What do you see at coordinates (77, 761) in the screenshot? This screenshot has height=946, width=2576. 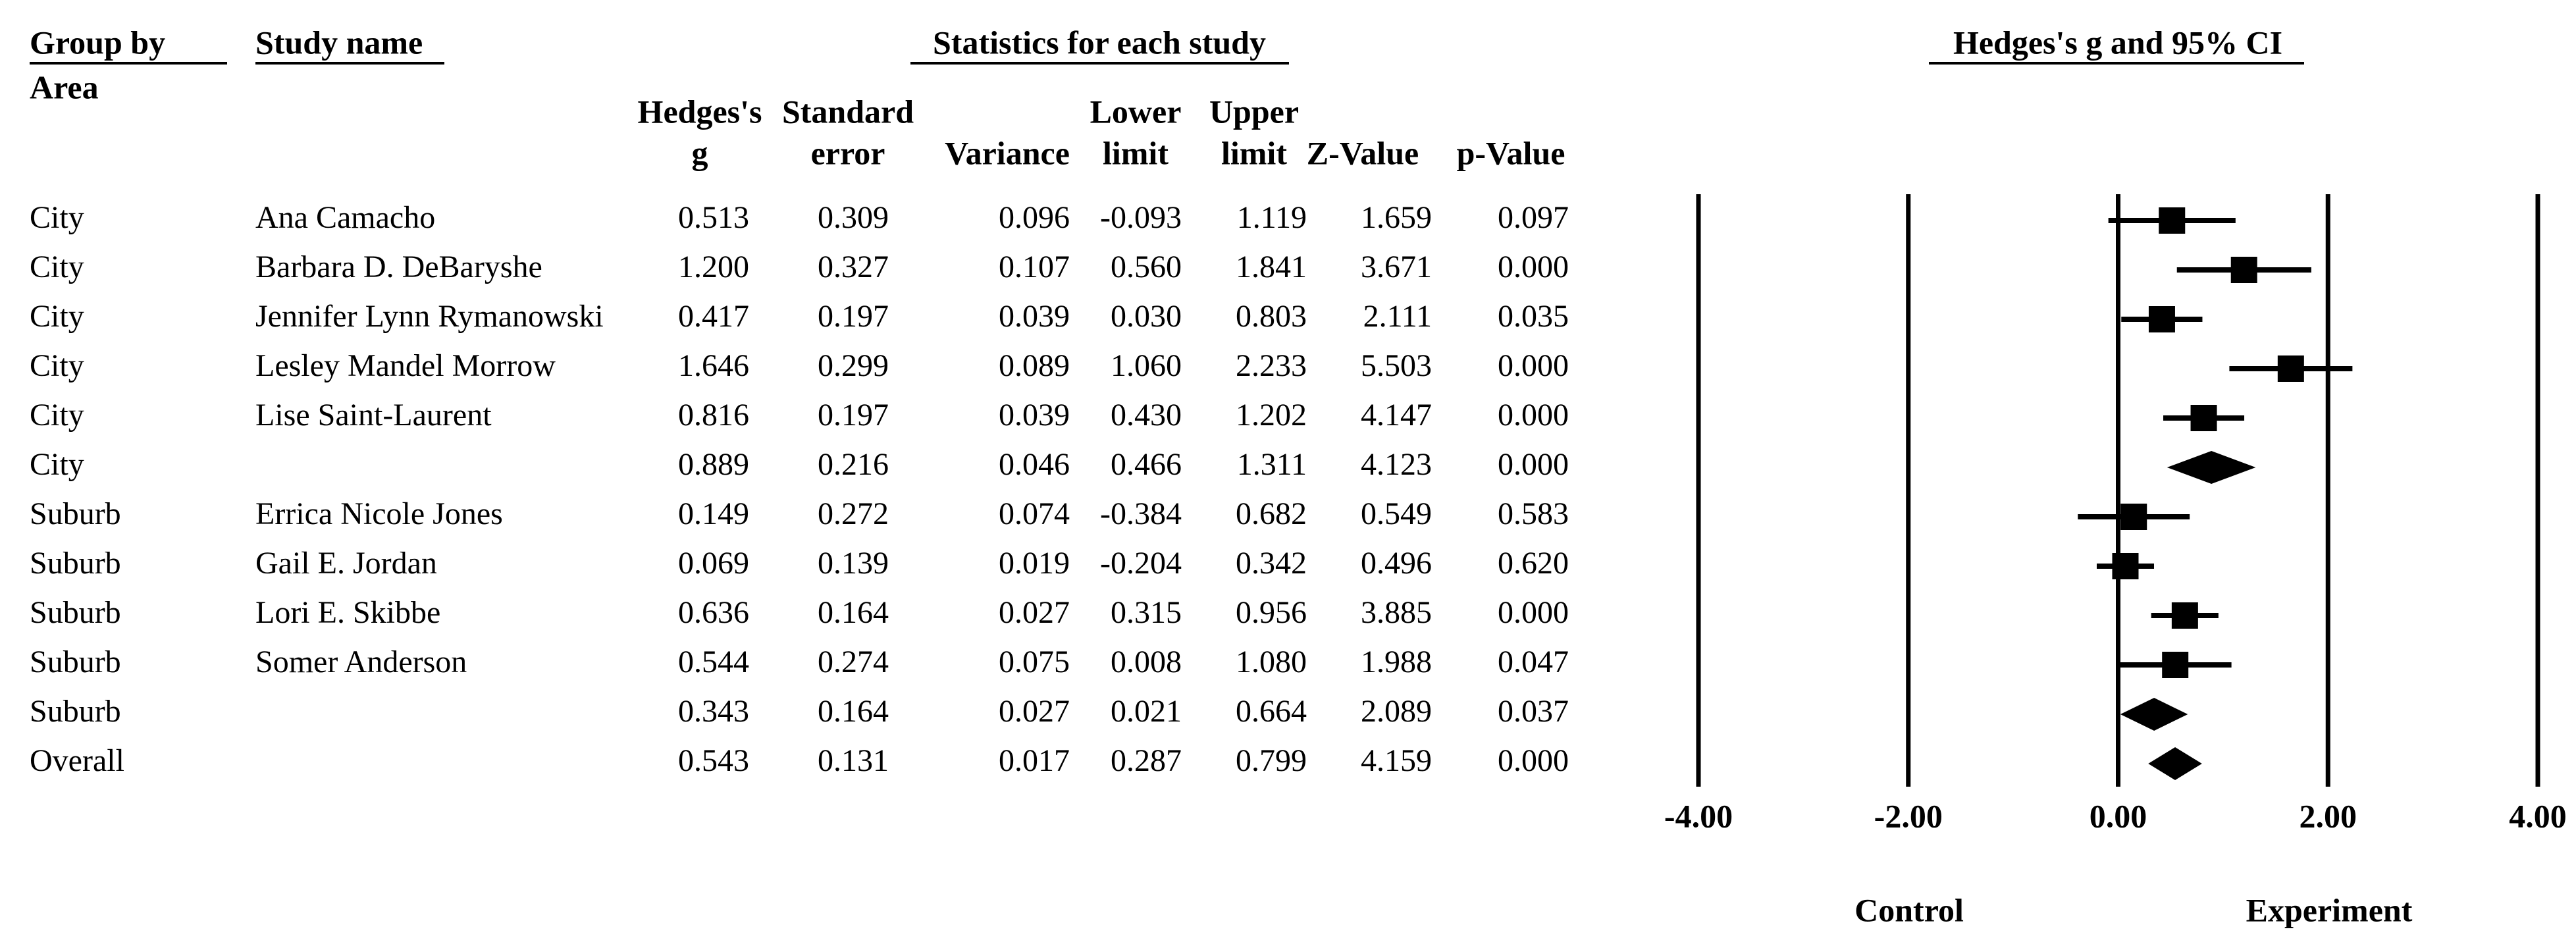 I see `group-label: Overall` at bounding box center [77, 761].